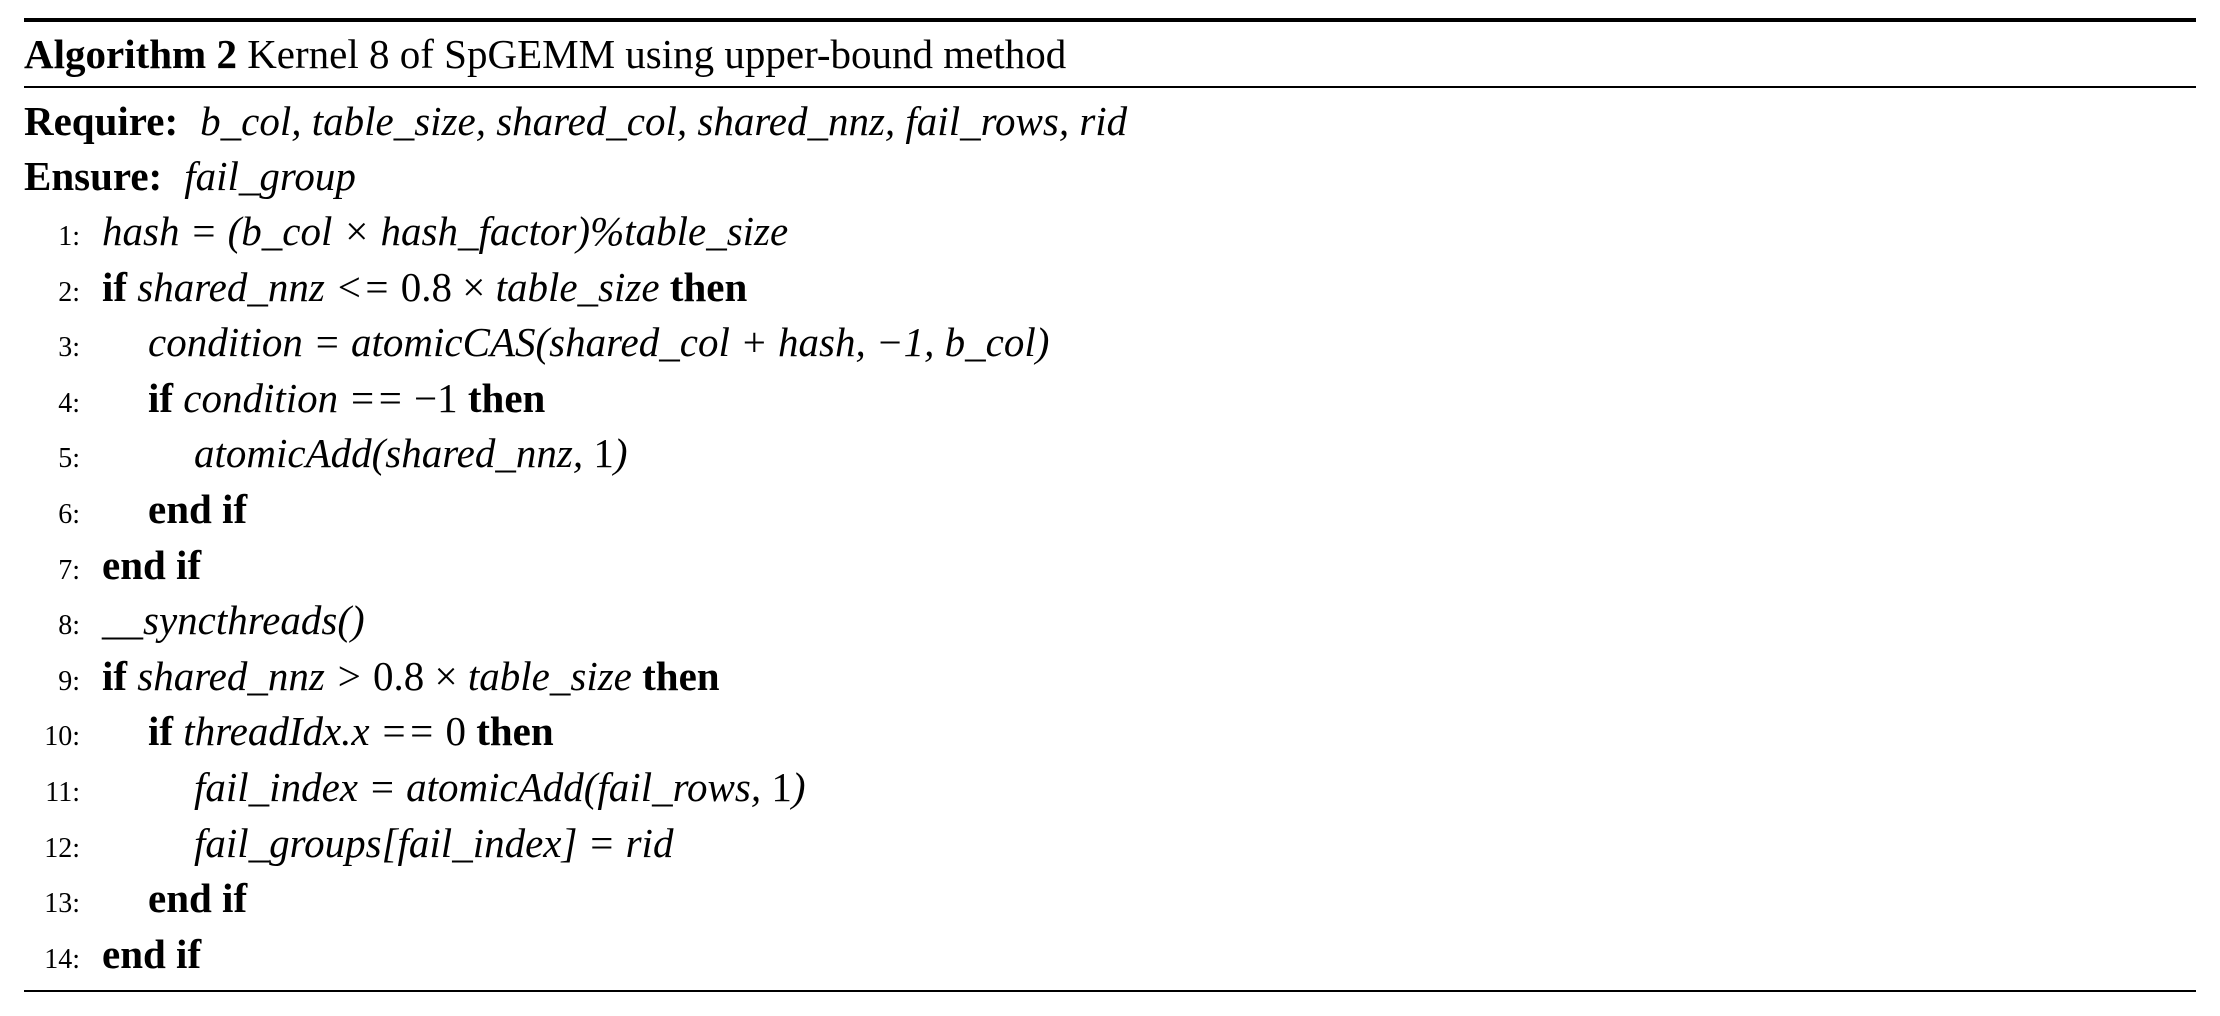 The width and height of the screenshot is (2220, 1016). Describe the element at coordinates (69, 626) in the screenshot. I see `line-number: 8:` at that location.